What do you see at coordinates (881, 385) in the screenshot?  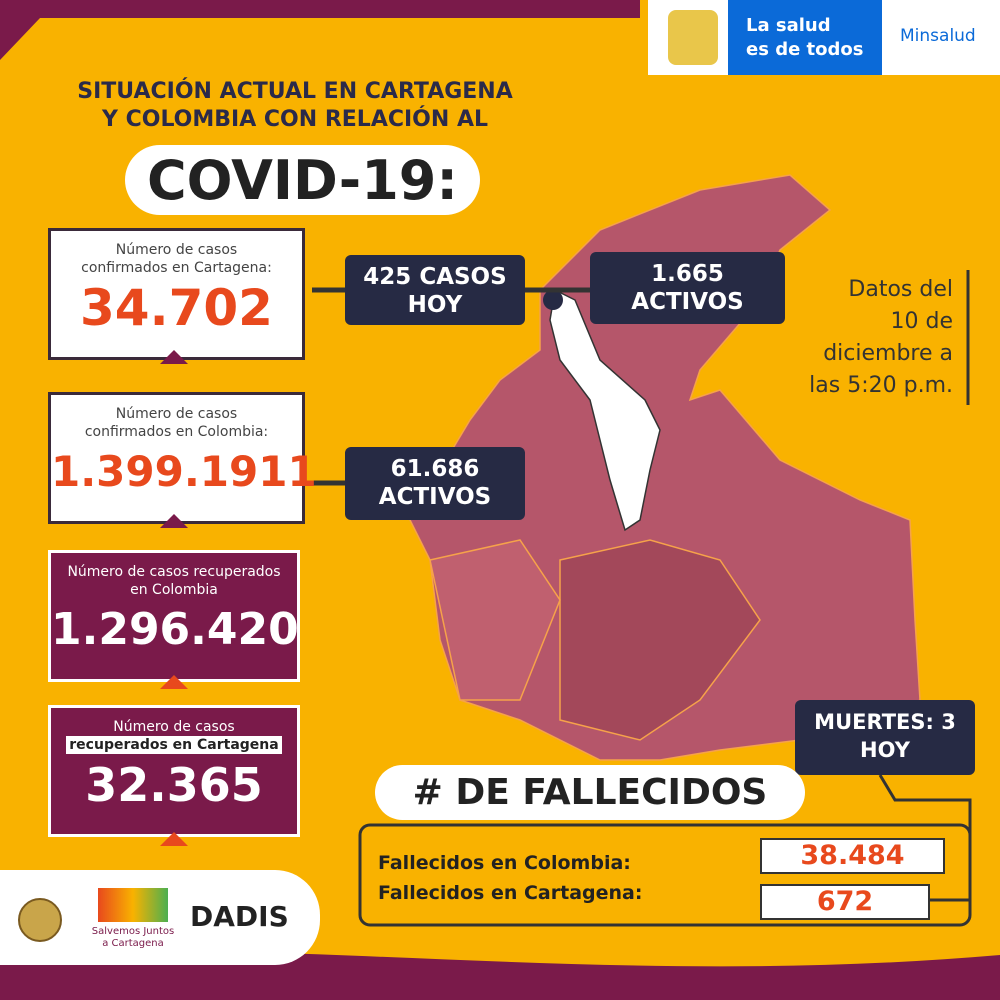 I see `date-line: las 5:20 p.m.` at bounding box center [881, 385].